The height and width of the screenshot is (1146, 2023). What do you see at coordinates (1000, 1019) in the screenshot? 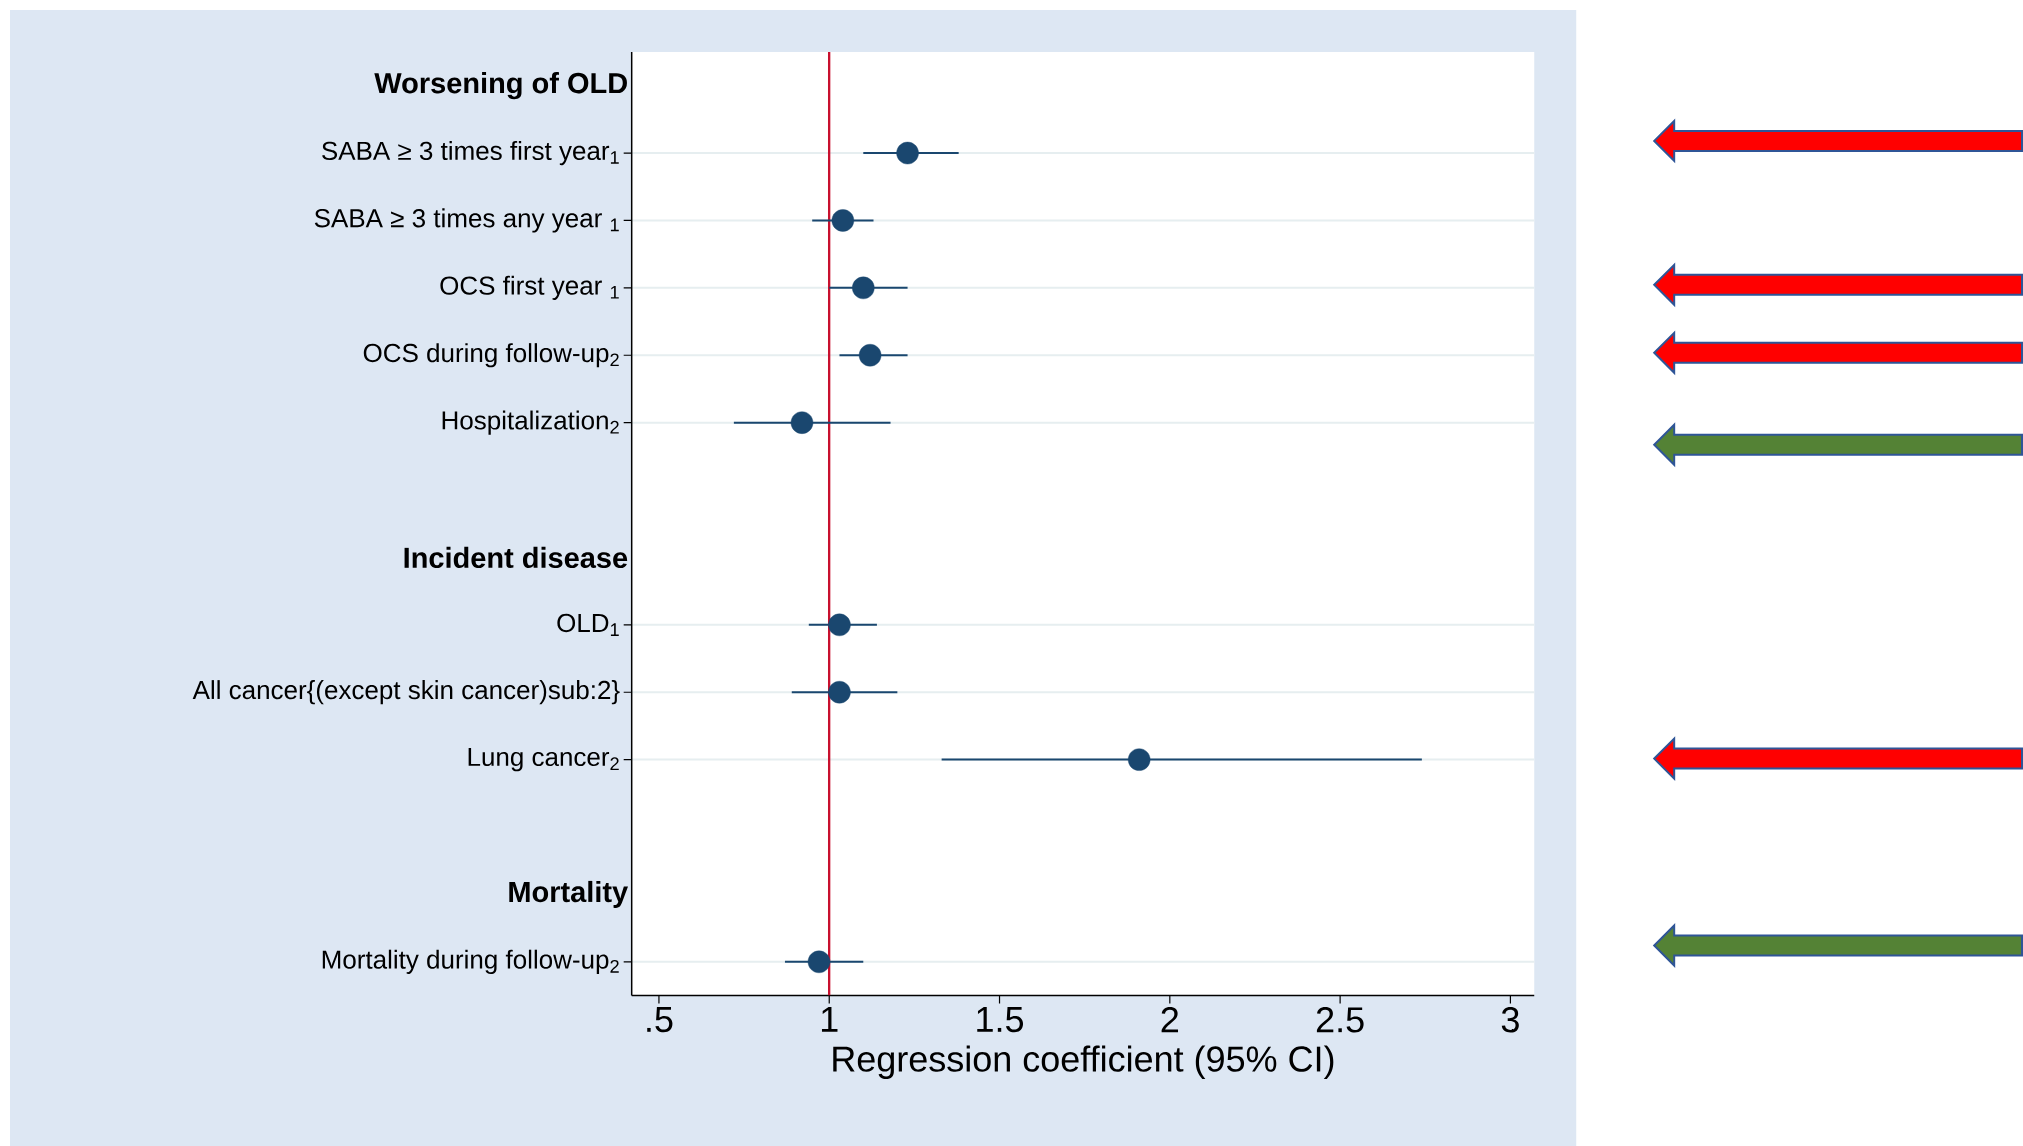
I see `x-tick-label: 1.5` at bounding box center [1000, 1019].